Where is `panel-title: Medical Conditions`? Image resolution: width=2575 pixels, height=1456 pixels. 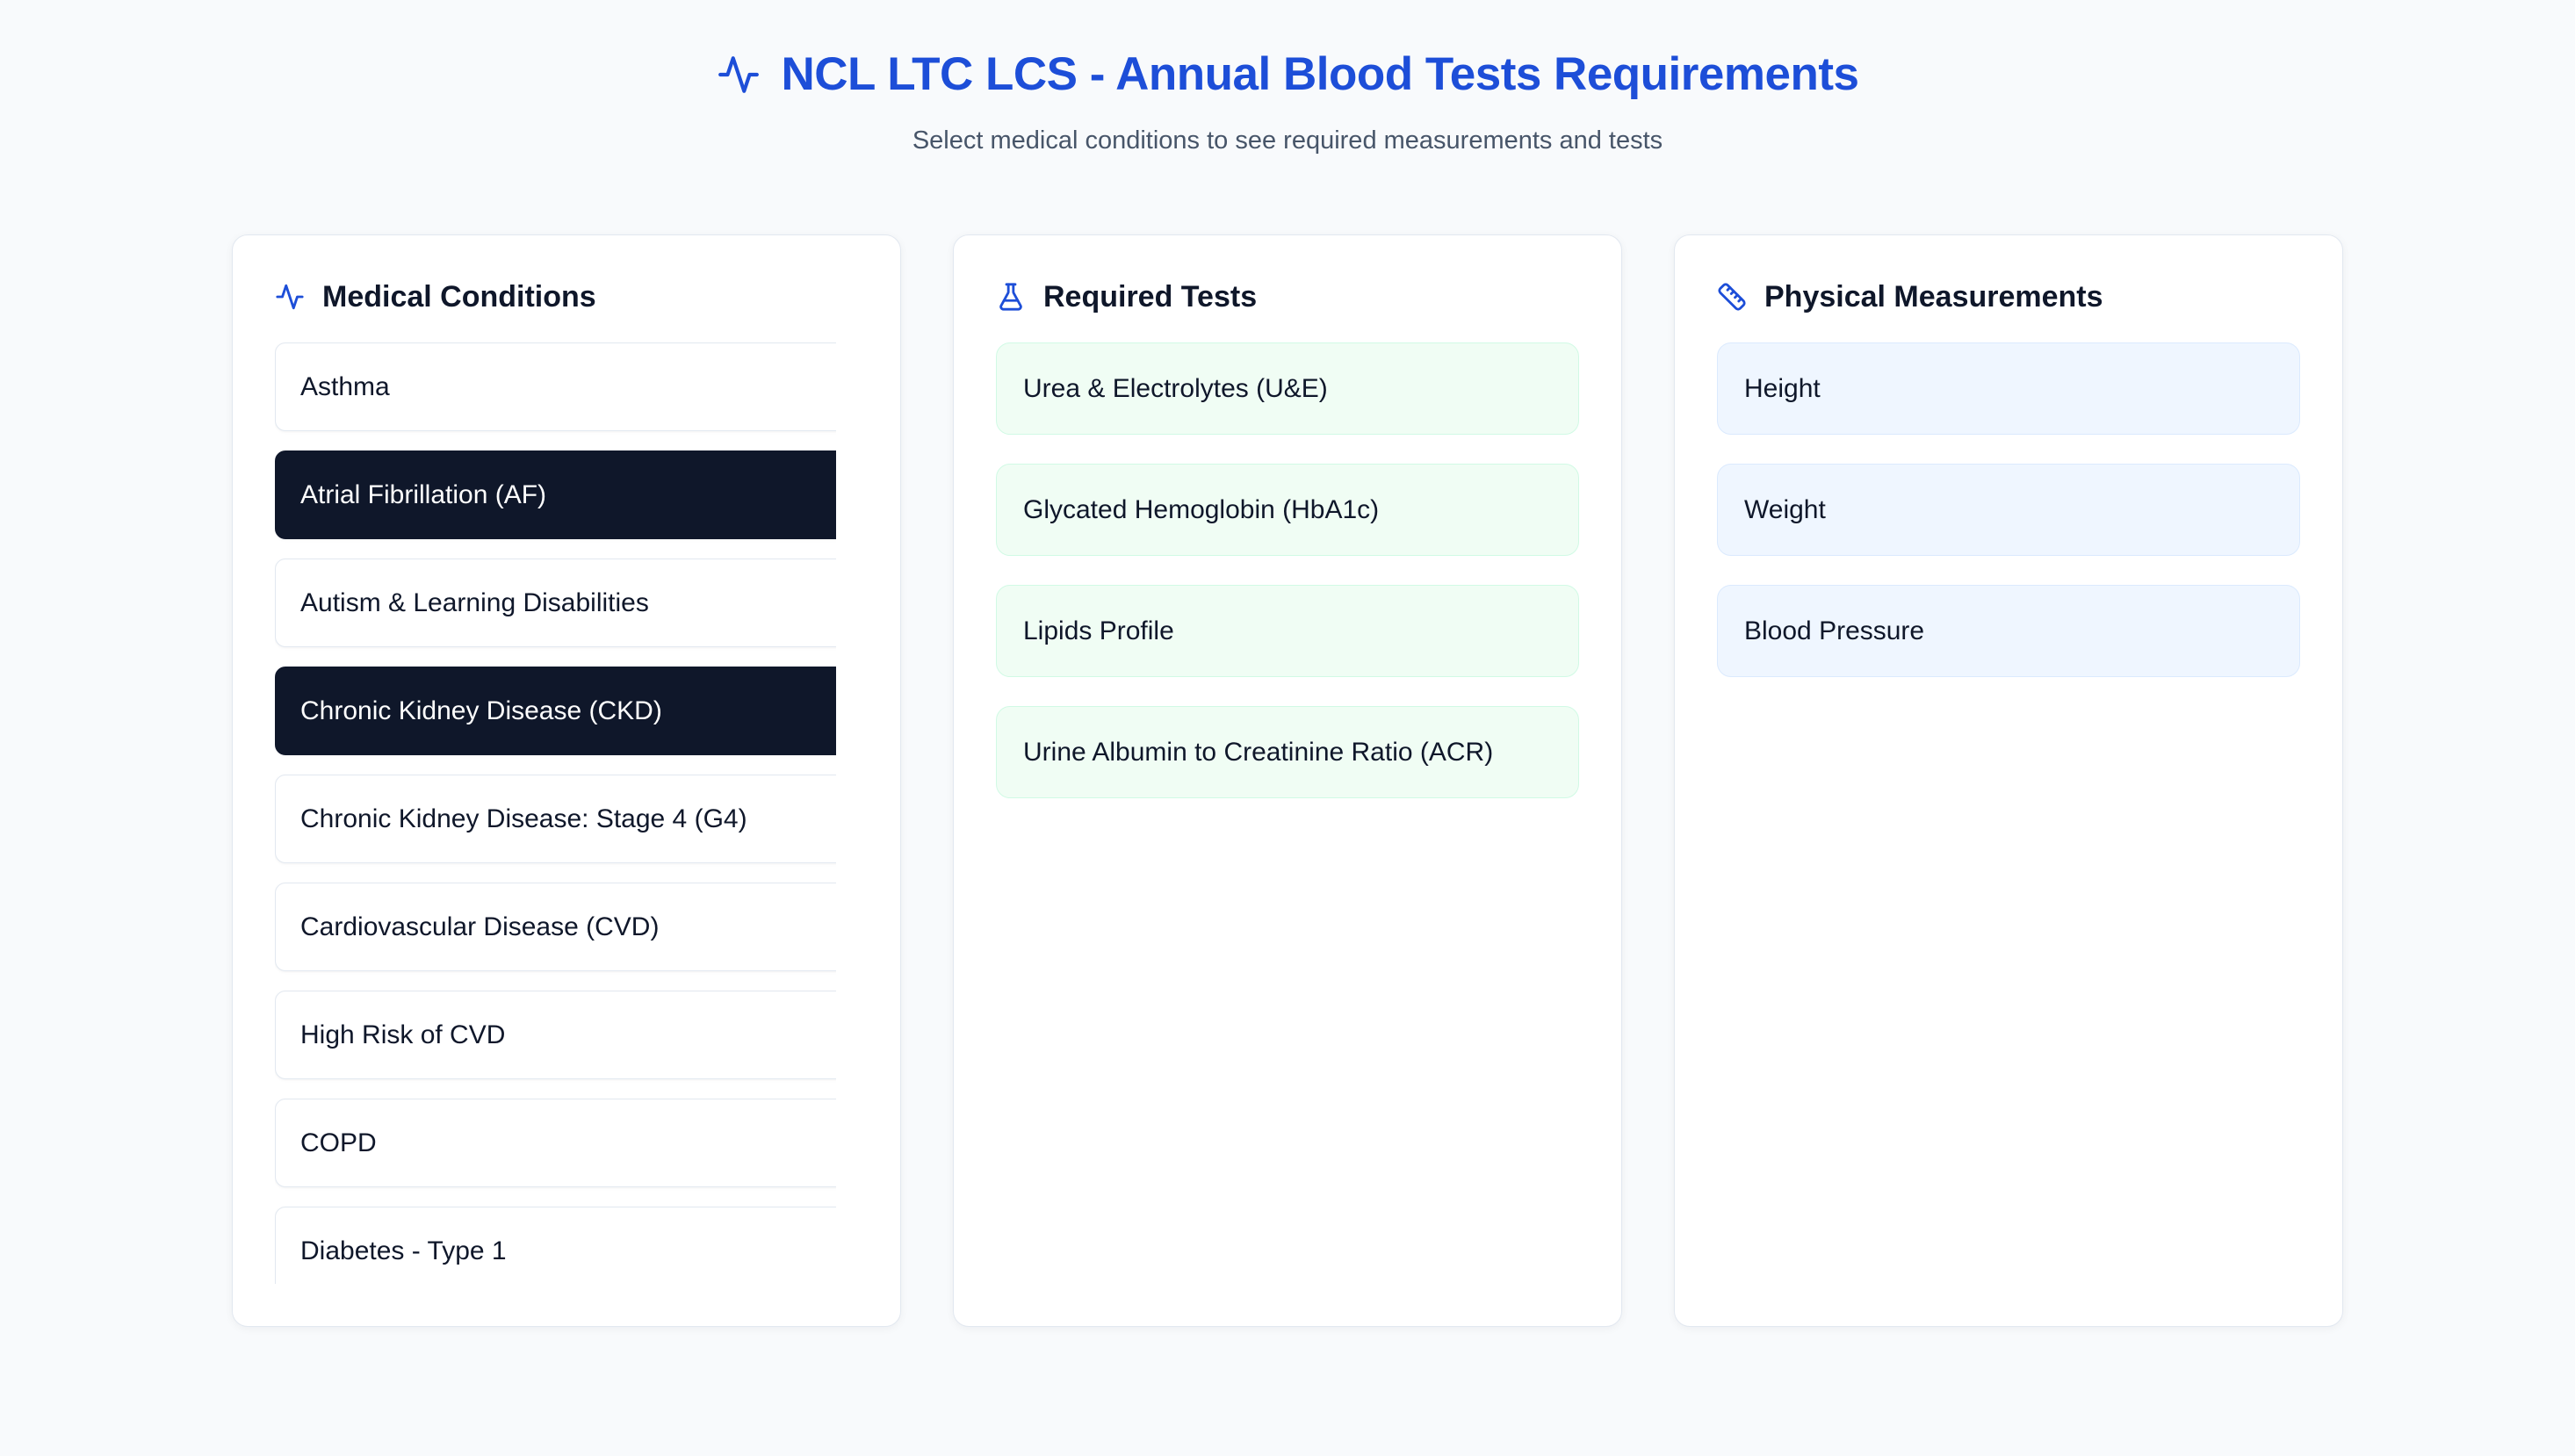
panel-title: Medical Conditions is located at coordinates (459, 297).